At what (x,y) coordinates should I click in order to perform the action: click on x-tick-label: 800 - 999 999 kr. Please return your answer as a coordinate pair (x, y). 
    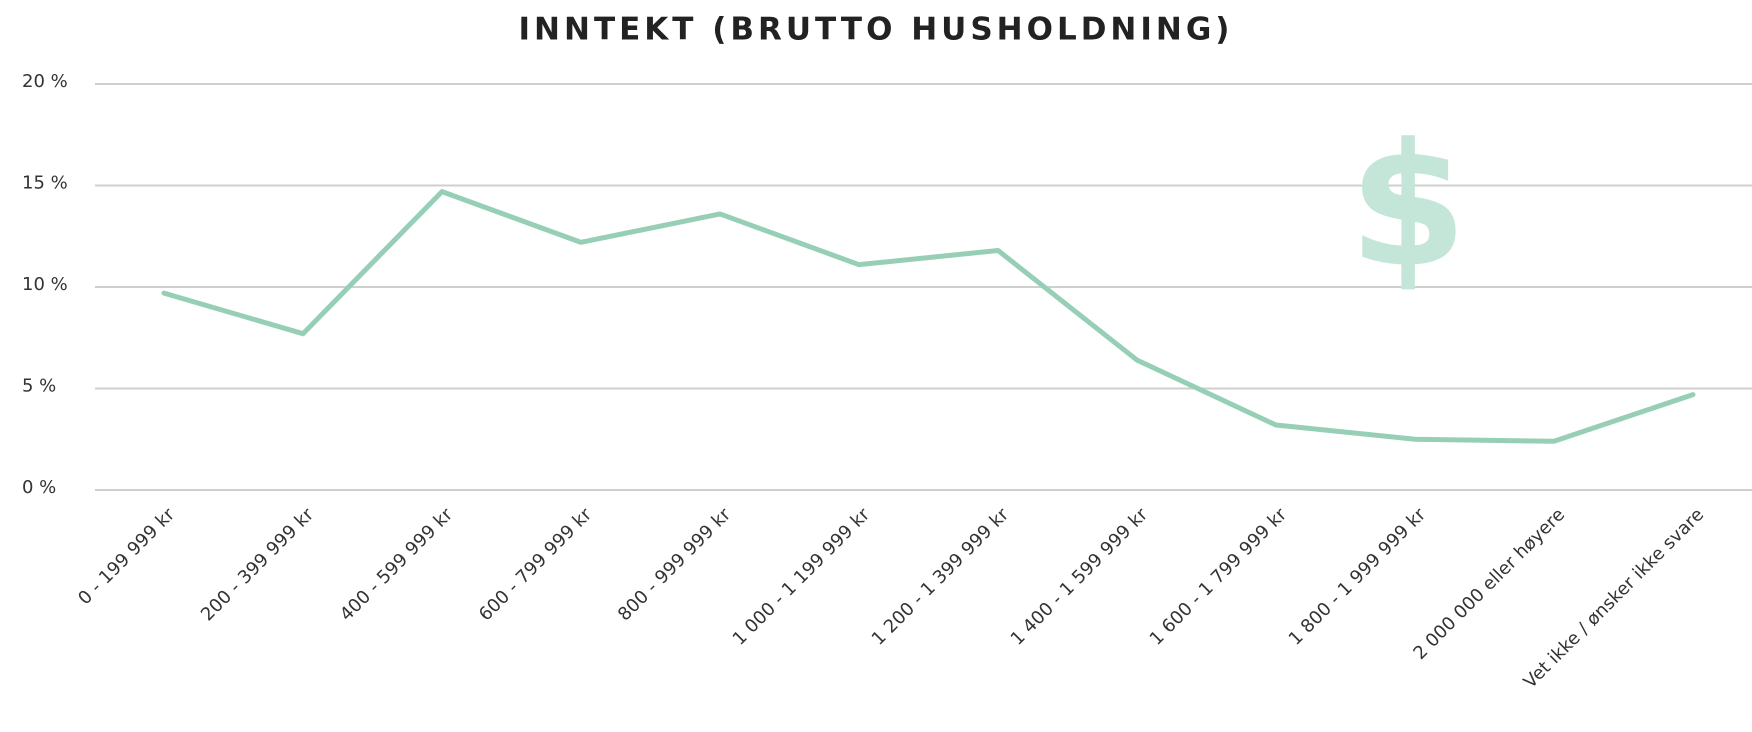
    Looking at the image, I should click on (675, 565).